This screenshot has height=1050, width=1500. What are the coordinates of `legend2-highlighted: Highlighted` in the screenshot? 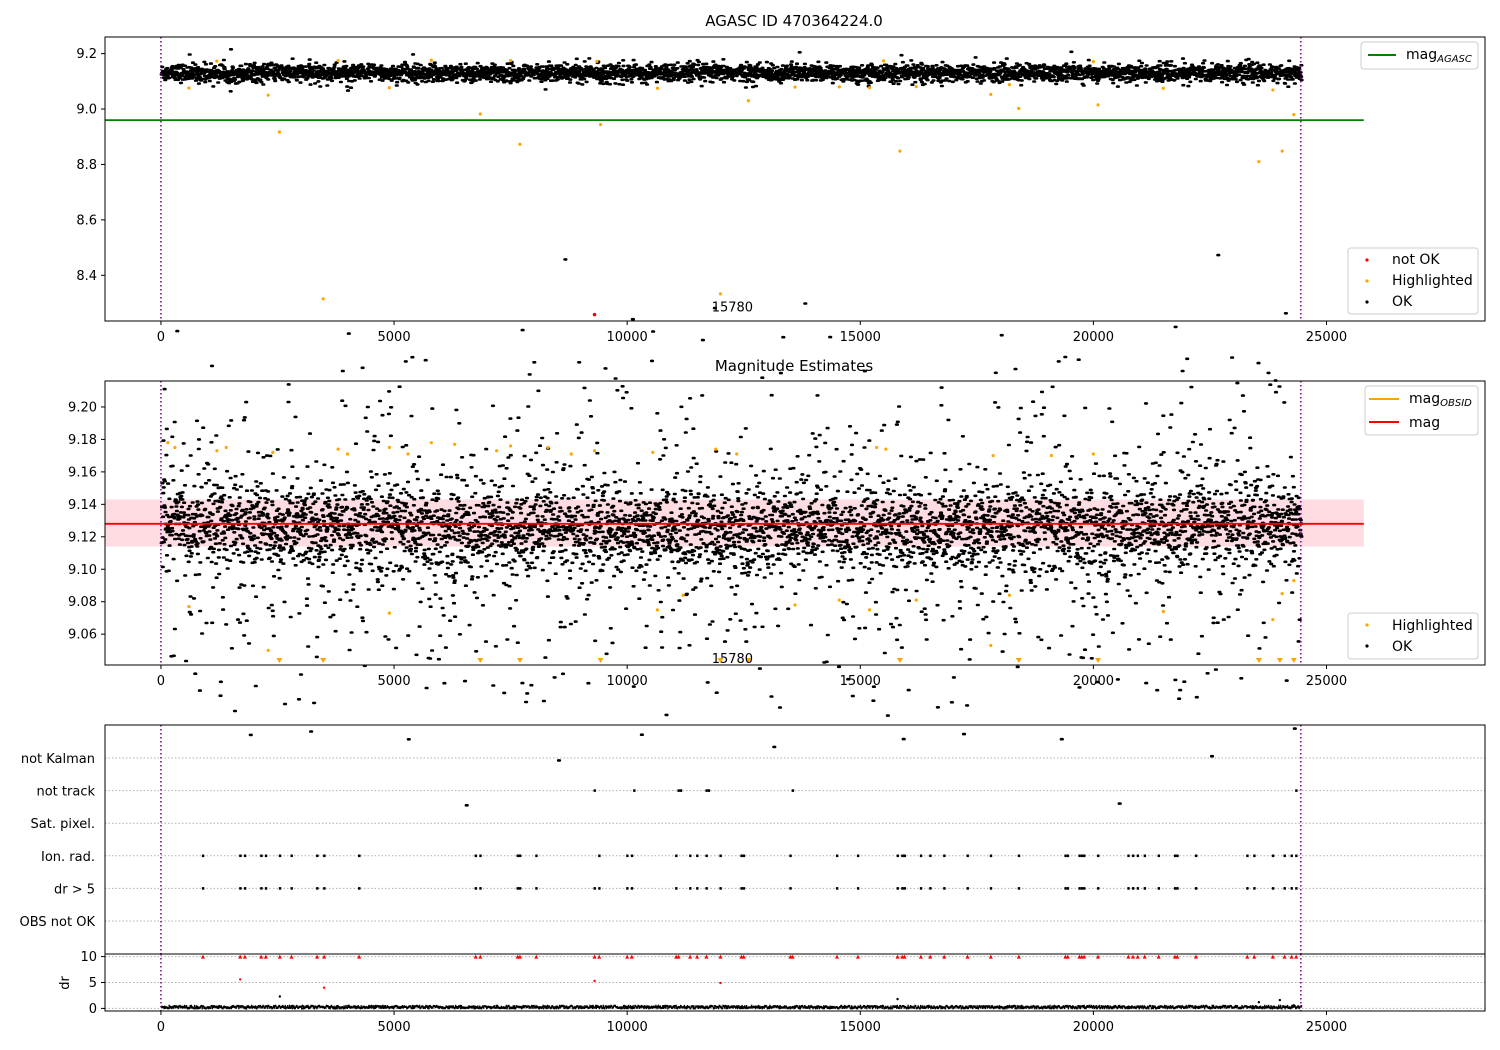 It's located at (1432, 626).